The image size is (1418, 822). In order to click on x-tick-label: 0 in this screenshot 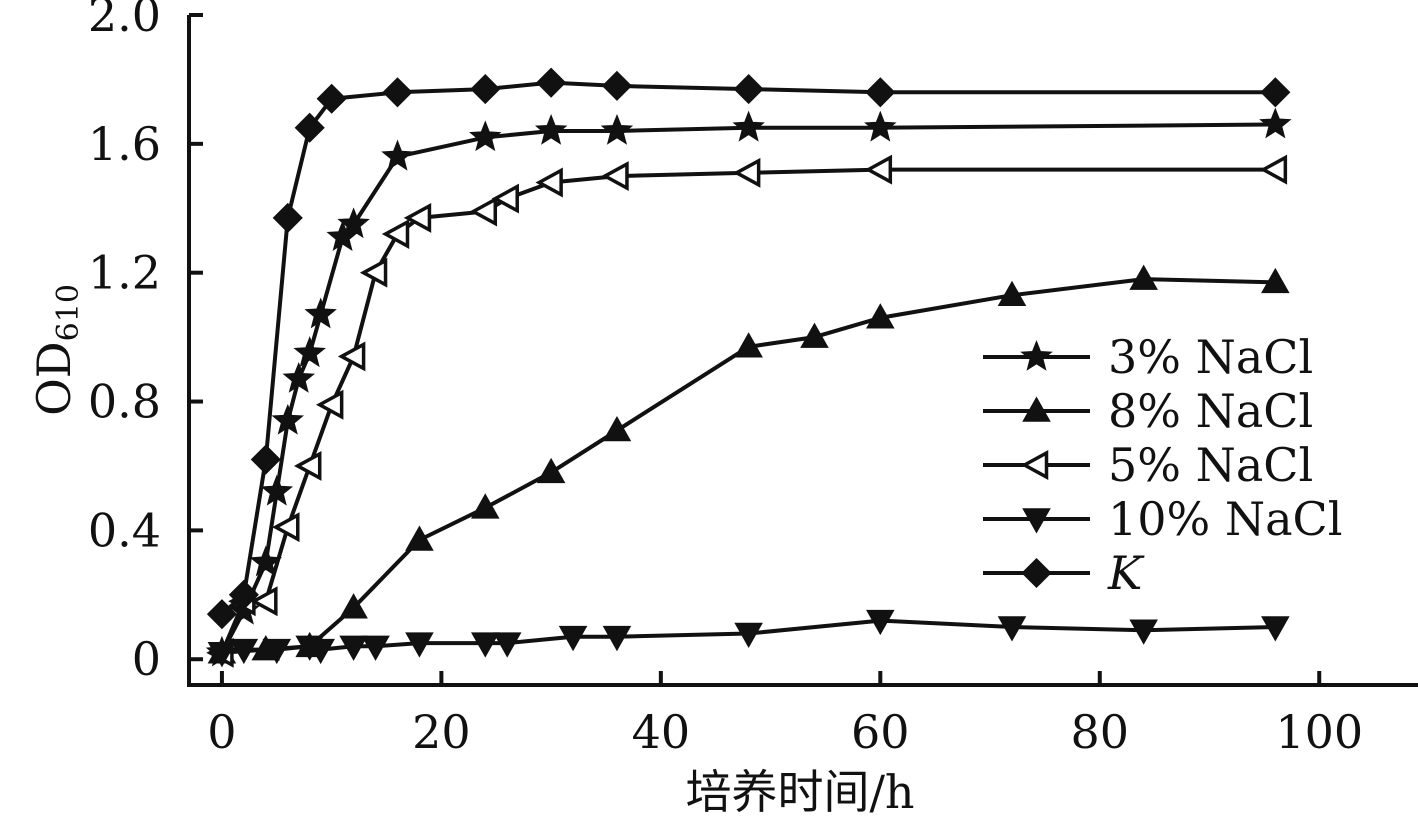, I will do `click(221, 732)`.